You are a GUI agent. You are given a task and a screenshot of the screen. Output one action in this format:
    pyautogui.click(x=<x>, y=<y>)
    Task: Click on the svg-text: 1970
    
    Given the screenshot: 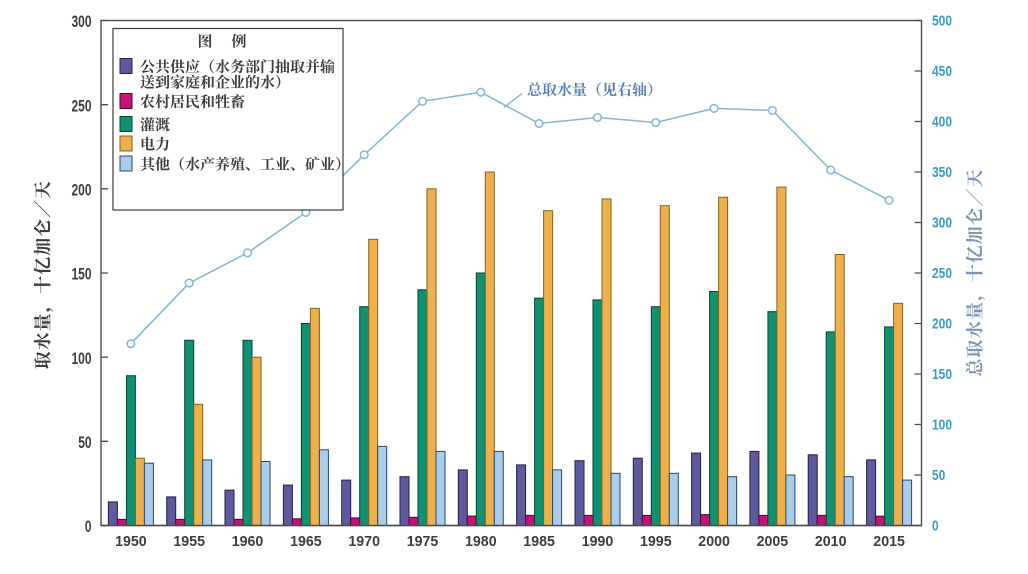 What is the action you would take?
    pyautogui.click(x=364, y=542)
    